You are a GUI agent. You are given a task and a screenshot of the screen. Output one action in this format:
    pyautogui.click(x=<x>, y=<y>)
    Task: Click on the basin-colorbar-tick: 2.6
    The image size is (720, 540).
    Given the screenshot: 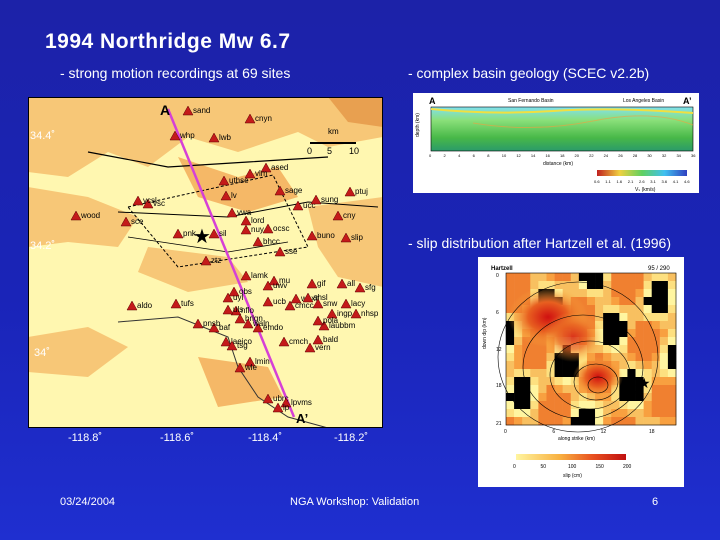 What is the action you would take?
    pyautogui.click(x=642, y=181)
    